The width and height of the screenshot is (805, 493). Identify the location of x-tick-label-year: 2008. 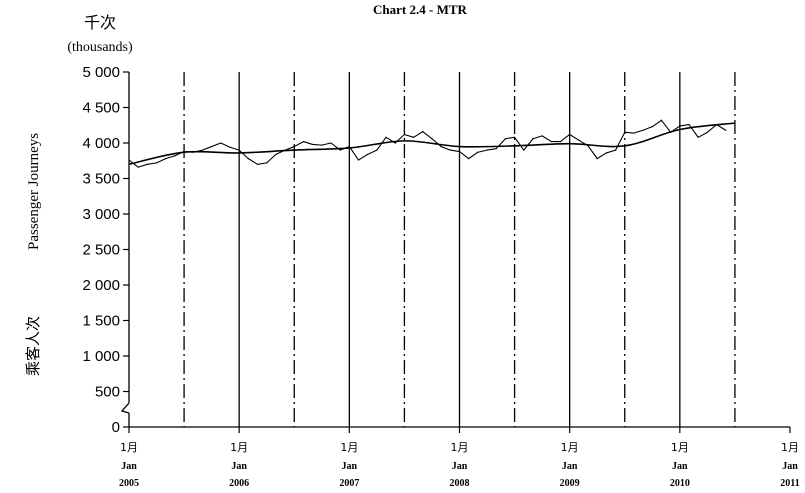
(460, 483).